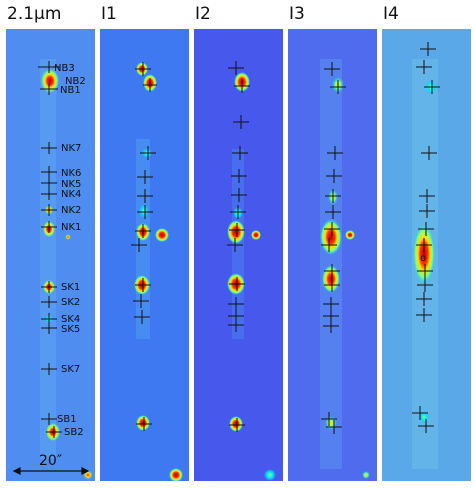 Image resolution: width=475 pixels, height=488 pixels. Describe the element at coordinates (75, 81) in the screenshot. I see `label-nb2: NB2` at that location.